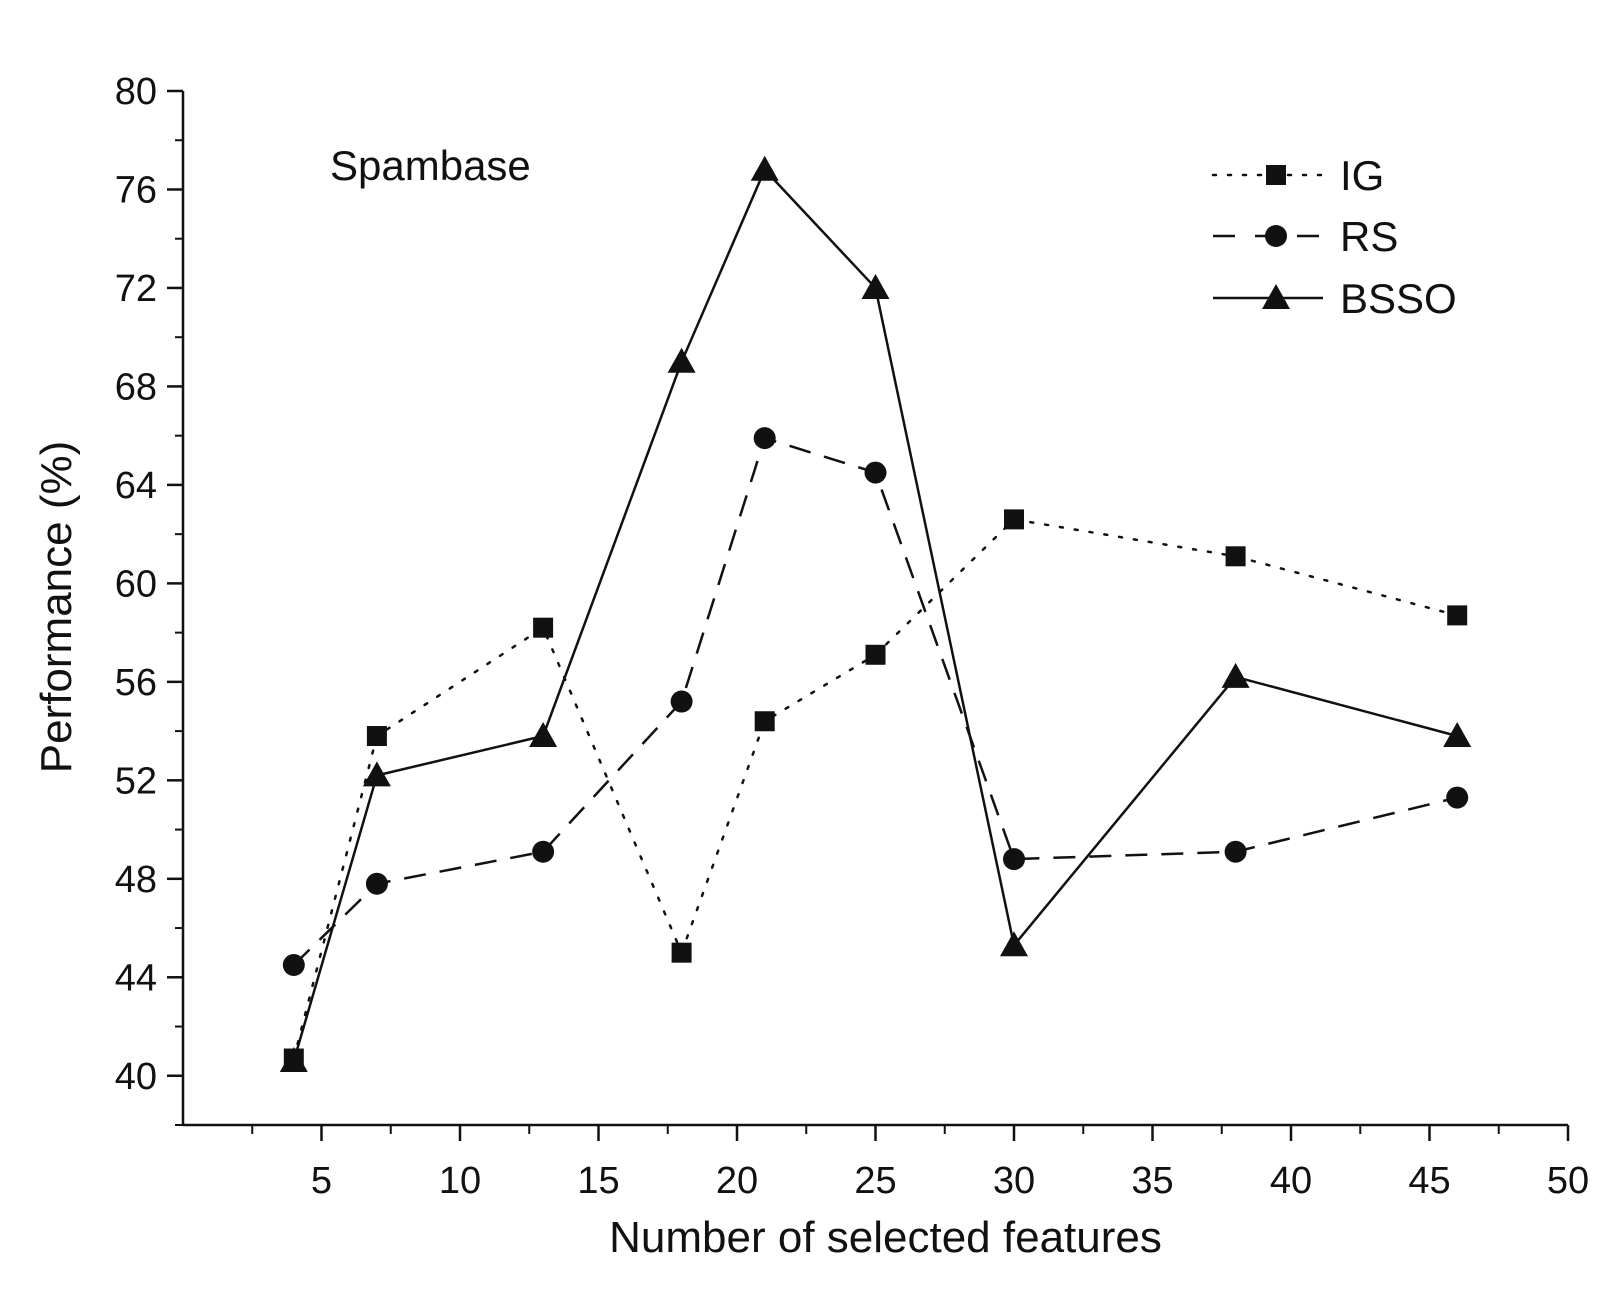  Describe the element at coordinates (56, 607) in the screenshot. I see `y-axis-title: Performance (%)` at that location.